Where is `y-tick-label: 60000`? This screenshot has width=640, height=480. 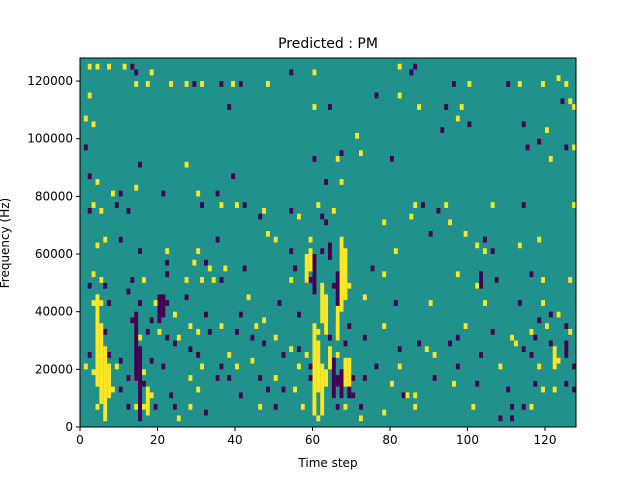
y-tick-label: 60000 is located at coordinates (54, 254).